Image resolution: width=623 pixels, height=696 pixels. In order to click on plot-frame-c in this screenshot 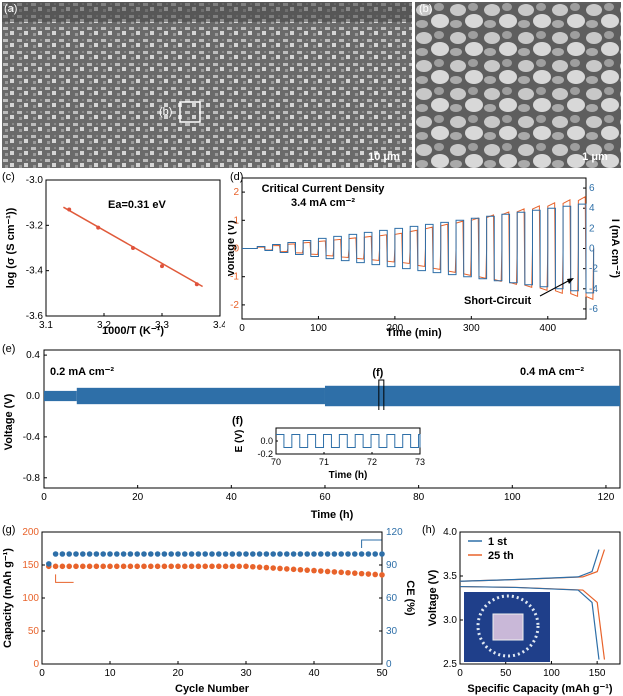, I will do `click(133, 248)`.